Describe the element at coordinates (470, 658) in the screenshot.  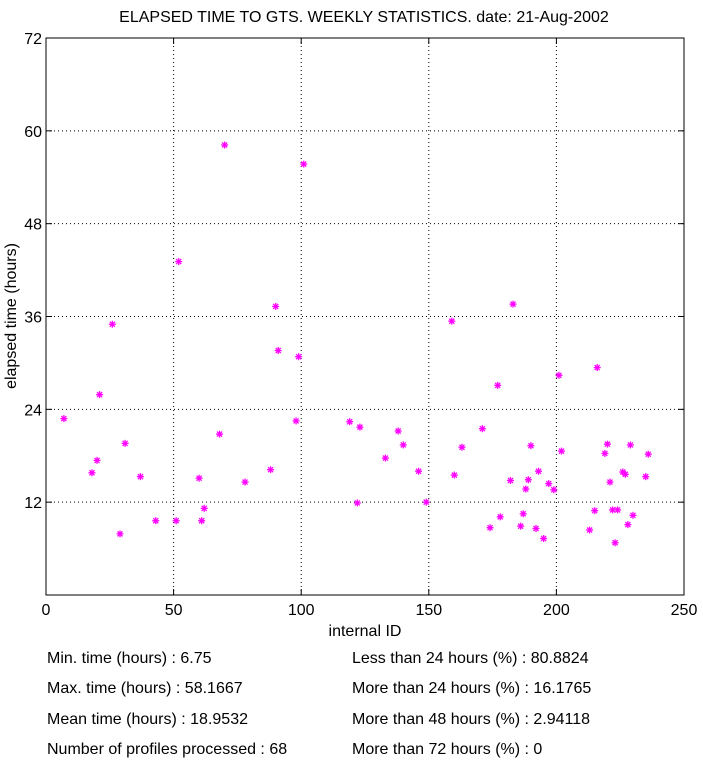
I see `less-than-24-text: Less than 24 hours (%) : 80.8824` at that location.